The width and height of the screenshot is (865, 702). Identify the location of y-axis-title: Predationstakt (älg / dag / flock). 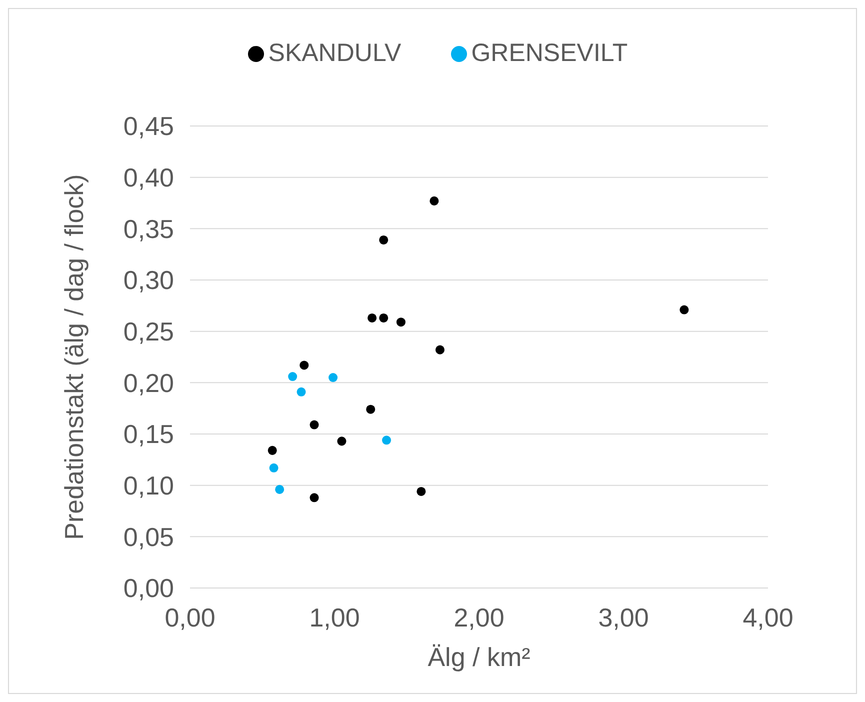
(74, 357).